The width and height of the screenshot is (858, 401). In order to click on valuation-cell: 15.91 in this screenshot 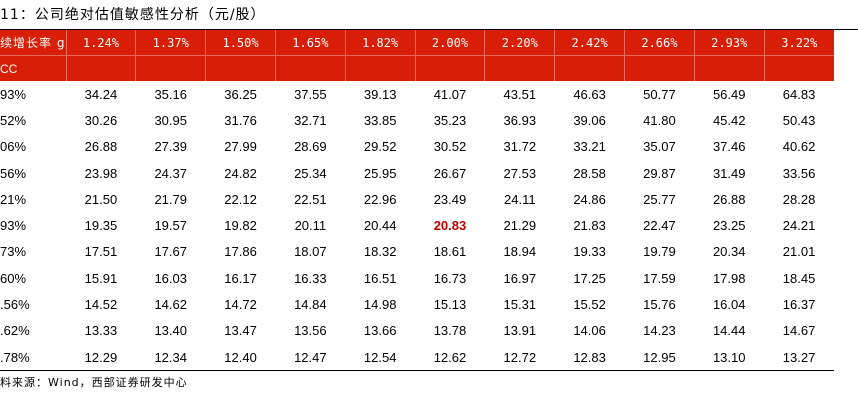, I will do `click(101, 278)`.